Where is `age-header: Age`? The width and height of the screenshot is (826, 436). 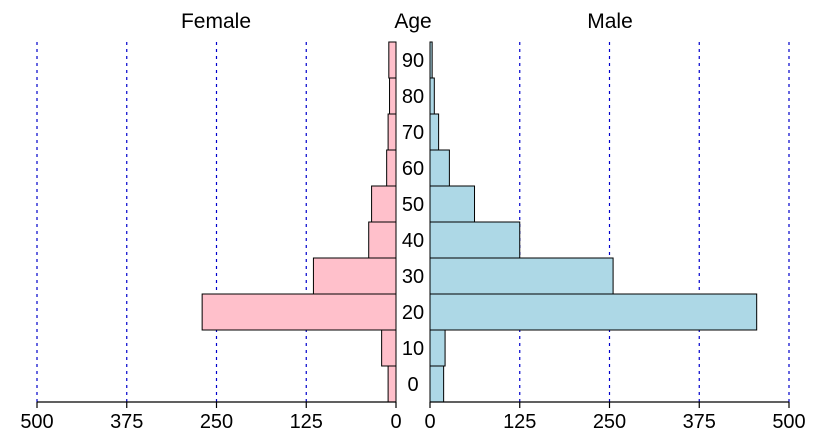
age-header: Age is located at coordinates (412, 21).